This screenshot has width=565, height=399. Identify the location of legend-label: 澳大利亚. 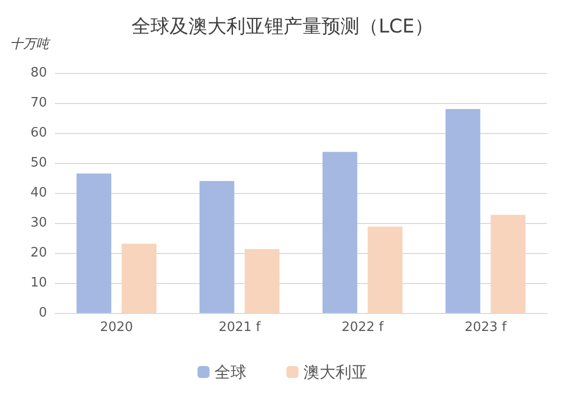
(336, 372).